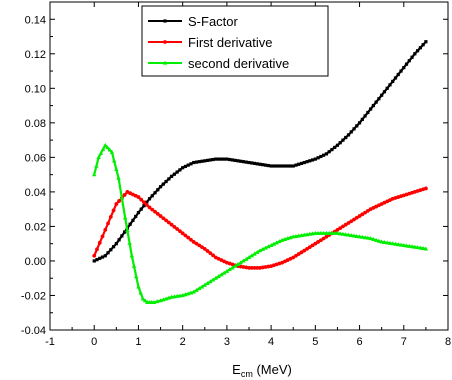 Image resolution: width=452 pixels, height=380 pixels. Describe the element at coordinates (247, 374) in the screenshot. I see `x-axis-title-subscript: cm` at that location.